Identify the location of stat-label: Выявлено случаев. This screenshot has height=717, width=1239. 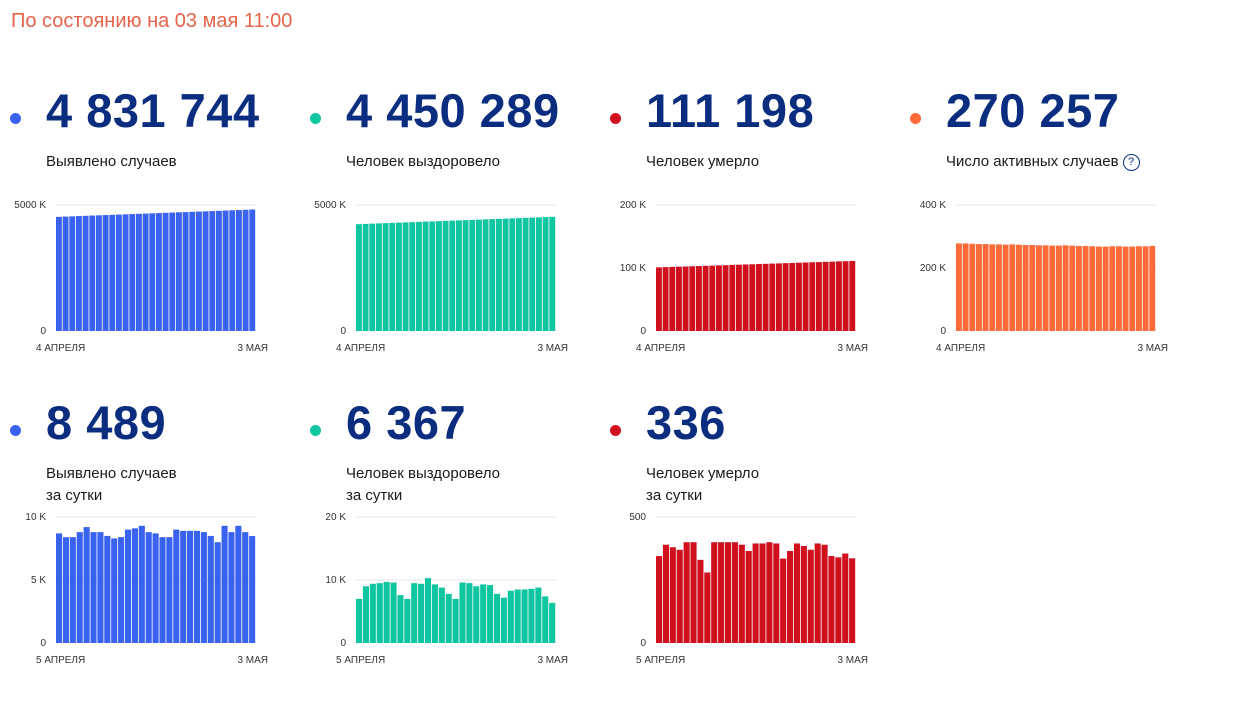
(111, 162).